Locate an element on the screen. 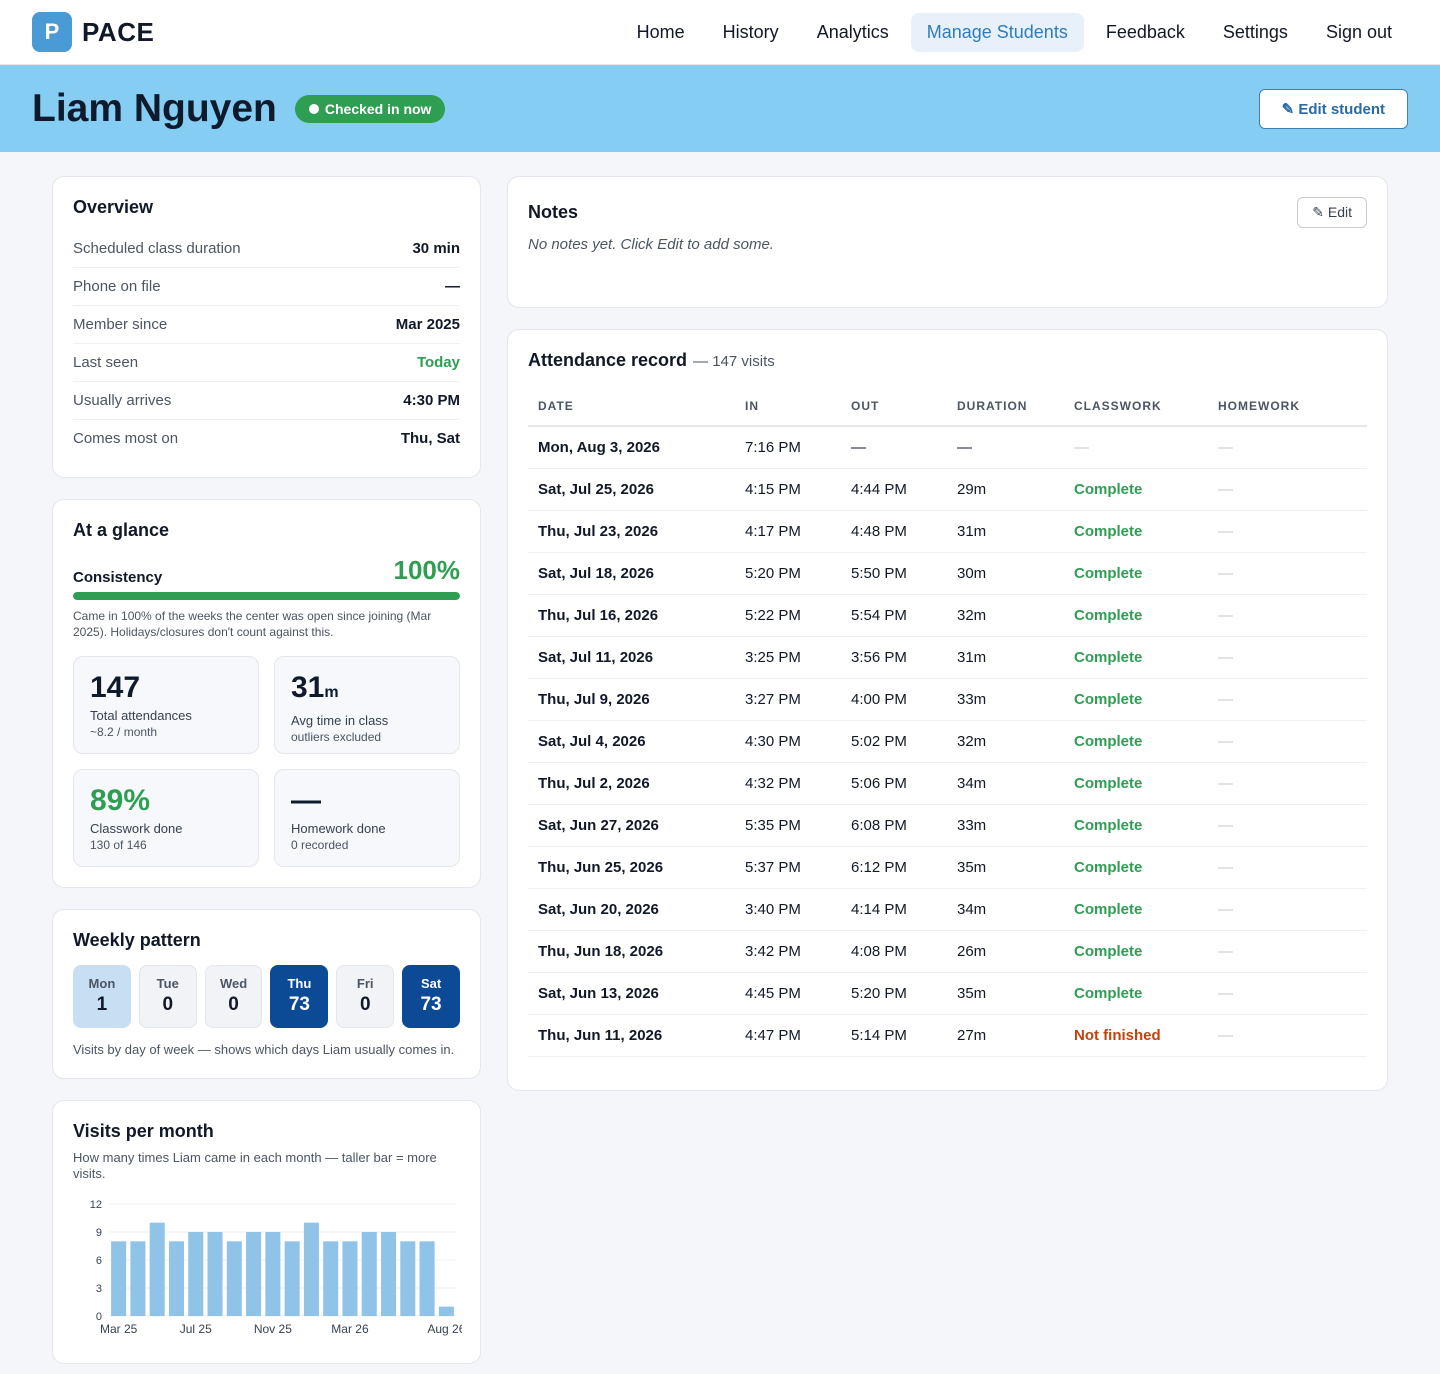  cell-date: Sat, Jul 18, 2026 is located at coordinates (631, 573).